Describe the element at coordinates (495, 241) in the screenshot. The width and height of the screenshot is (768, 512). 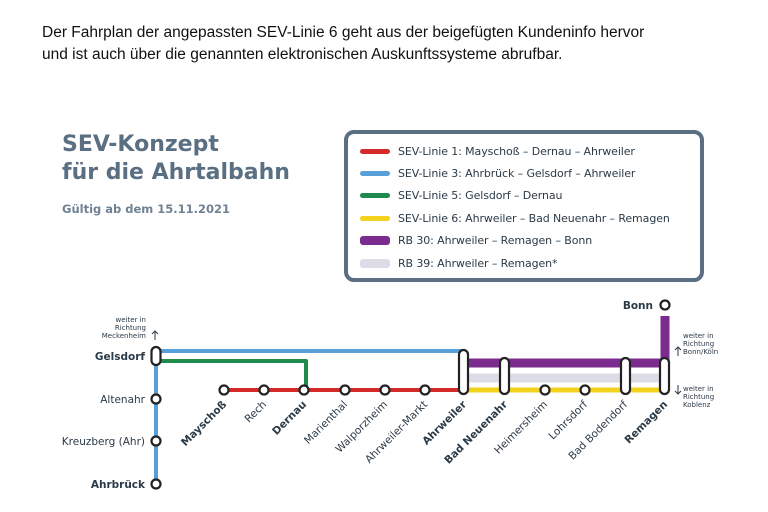
I see `legend-label-rb30: RB 30: Ahrweiler – Remagen – Bonn` at that location.